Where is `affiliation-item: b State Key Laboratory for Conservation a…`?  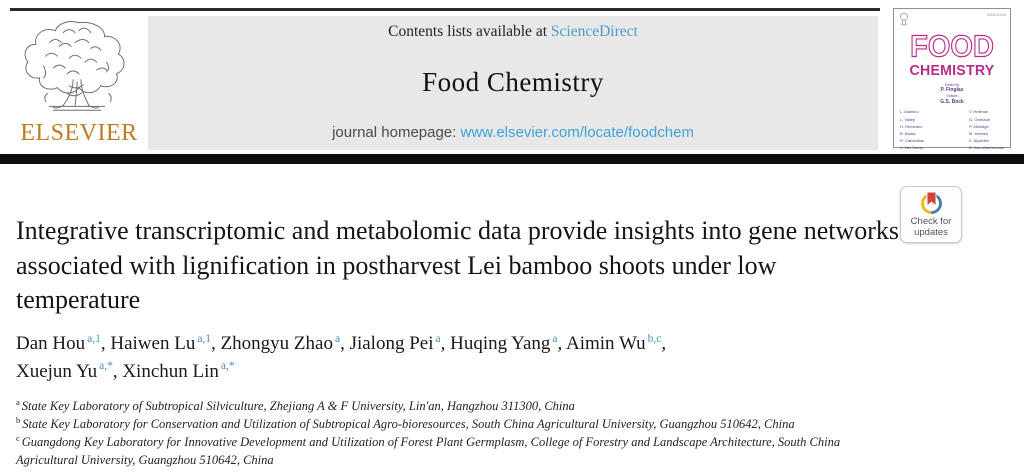 affiliation-item: b State Key Laboratory for Conservation a… is located at coordinates (458, 424).